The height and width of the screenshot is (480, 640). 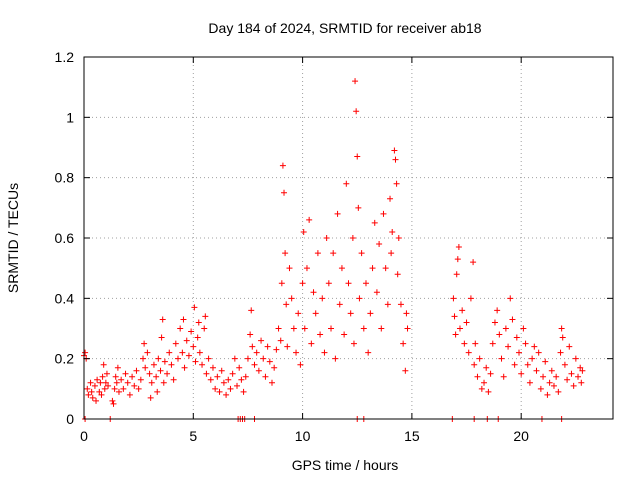 I want to click on y-tick-label: 0, so click(x=70, y=419).